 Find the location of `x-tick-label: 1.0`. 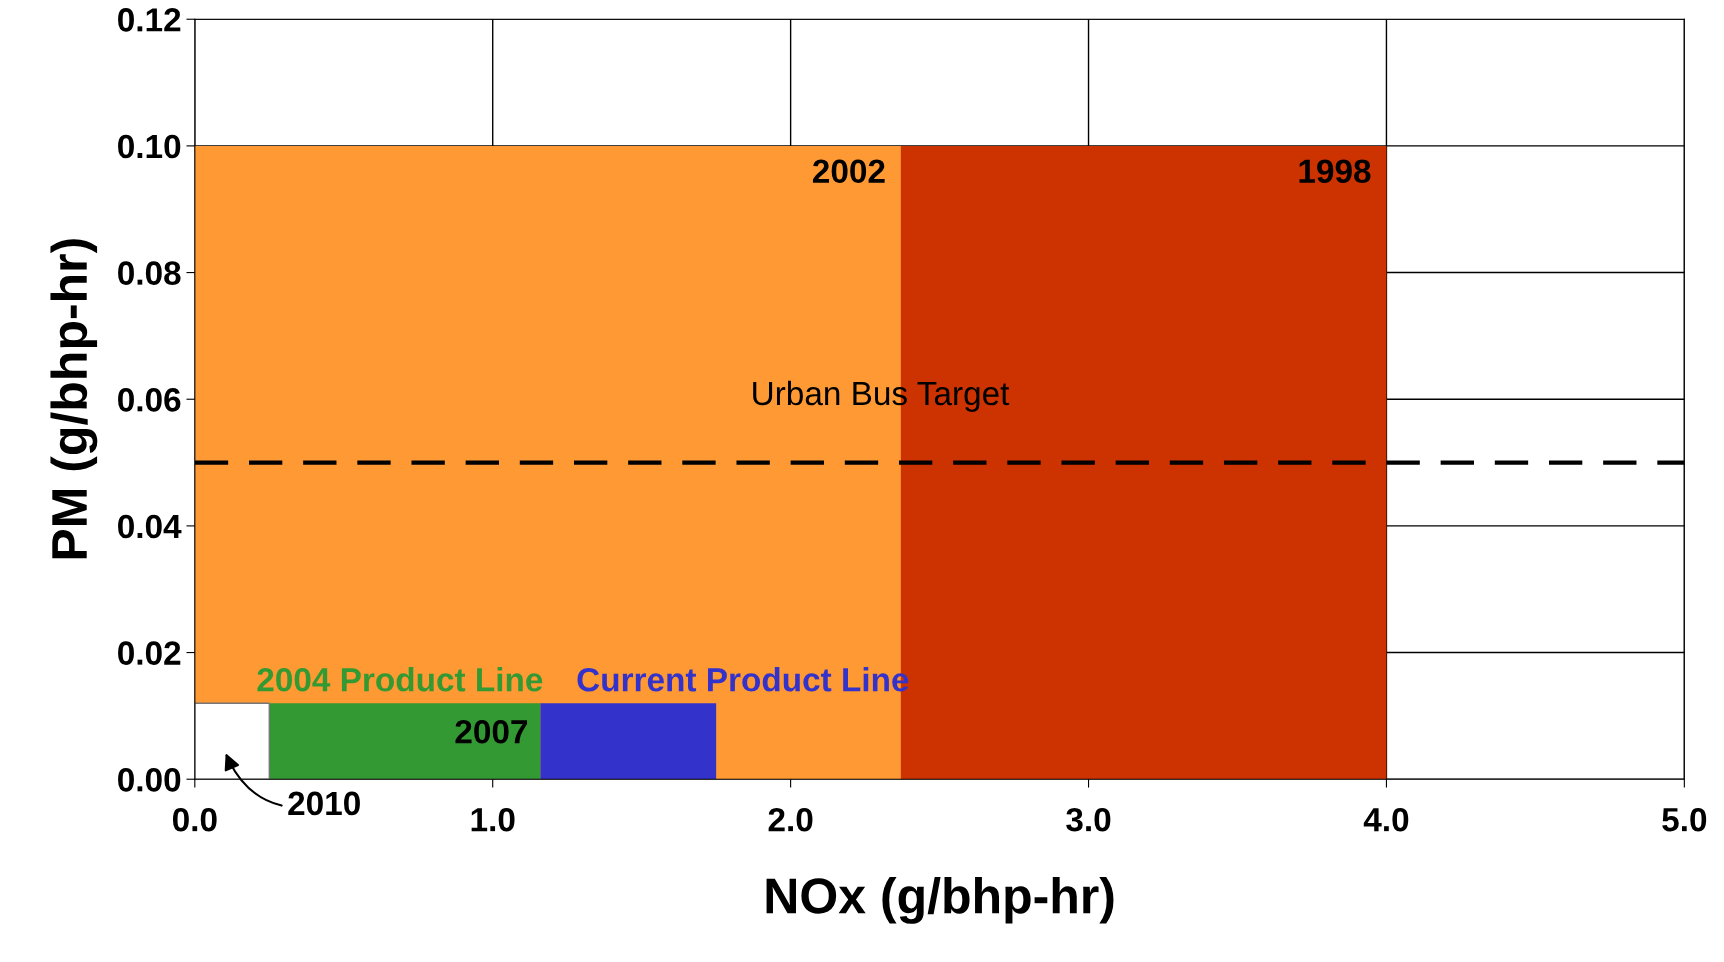

x-tick-label: 1.0 is located at coordinates (493, 819).